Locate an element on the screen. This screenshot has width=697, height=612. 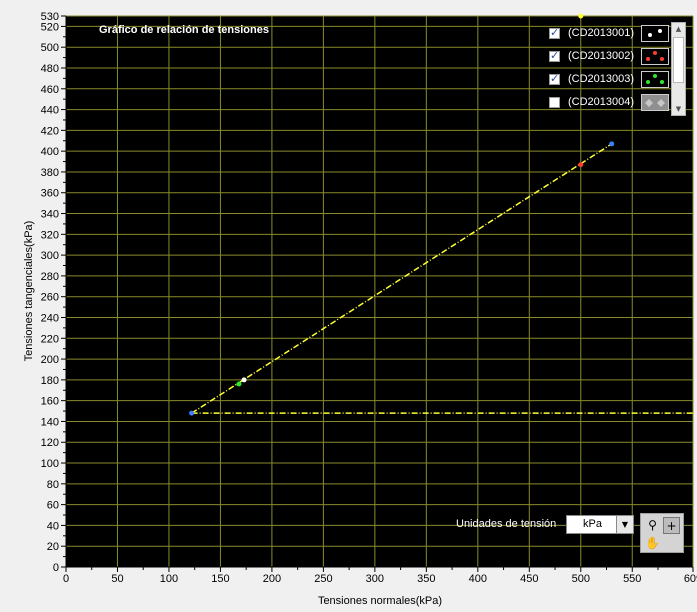
graph-palette: ⚲ + ✋ is located at coordinates (662, 533).